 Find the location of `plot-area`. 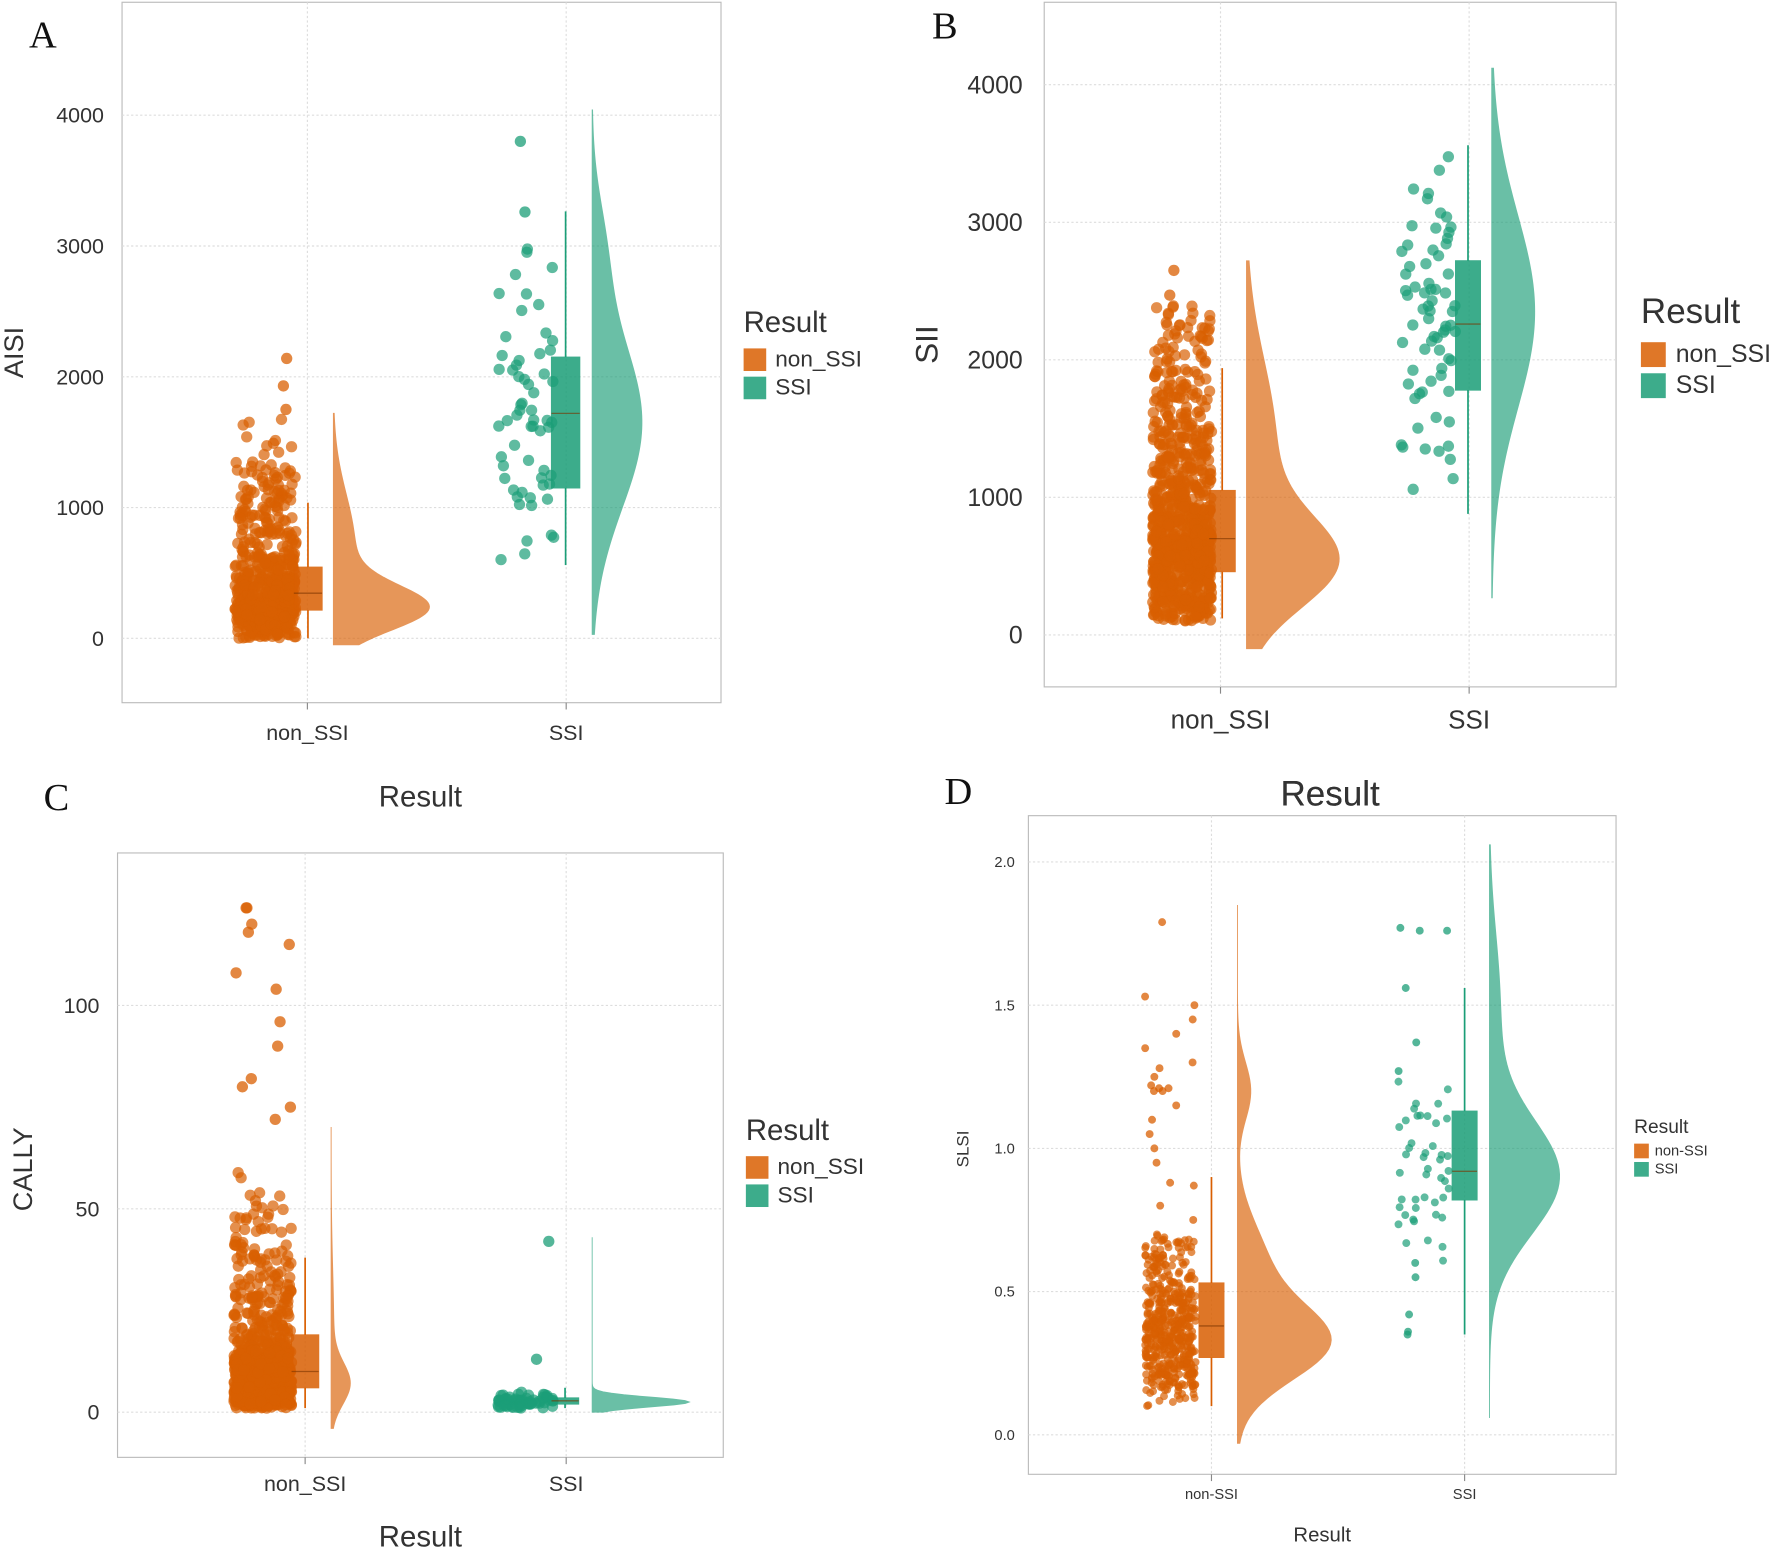

plot-area is located at coordinates (420, 1155).